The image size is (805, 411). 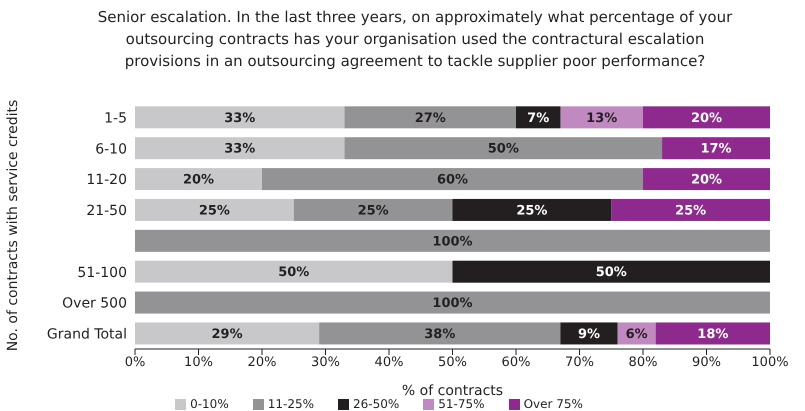 I want to click on data-label: 27%, so click(x=430, y=118).